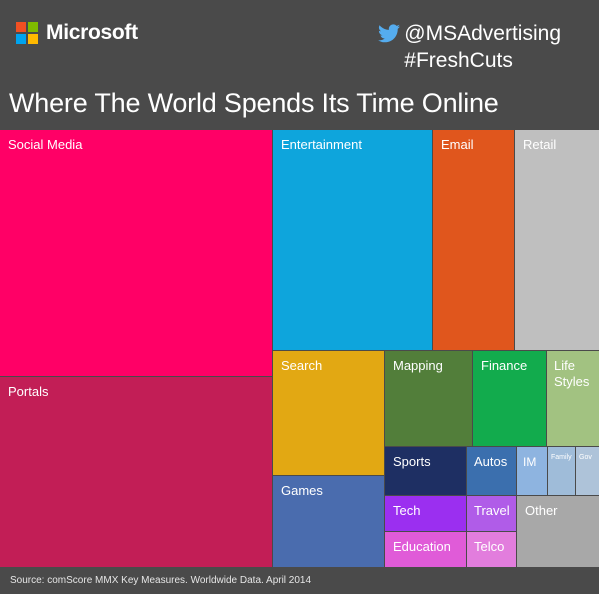 This screenshot has width=599, height=594. I want to click on twitter-bird-icon, so click(389, 33).